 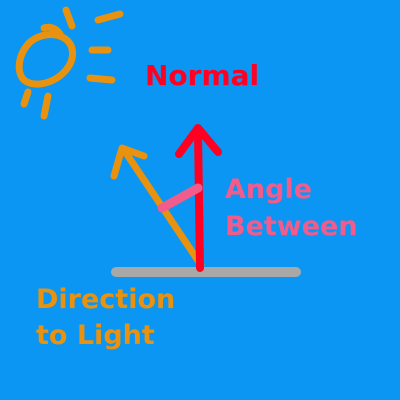 What do you see at coordinates (180, 198) in the screenshot?
I see `angle-marker` at bounding box center [180, 198].